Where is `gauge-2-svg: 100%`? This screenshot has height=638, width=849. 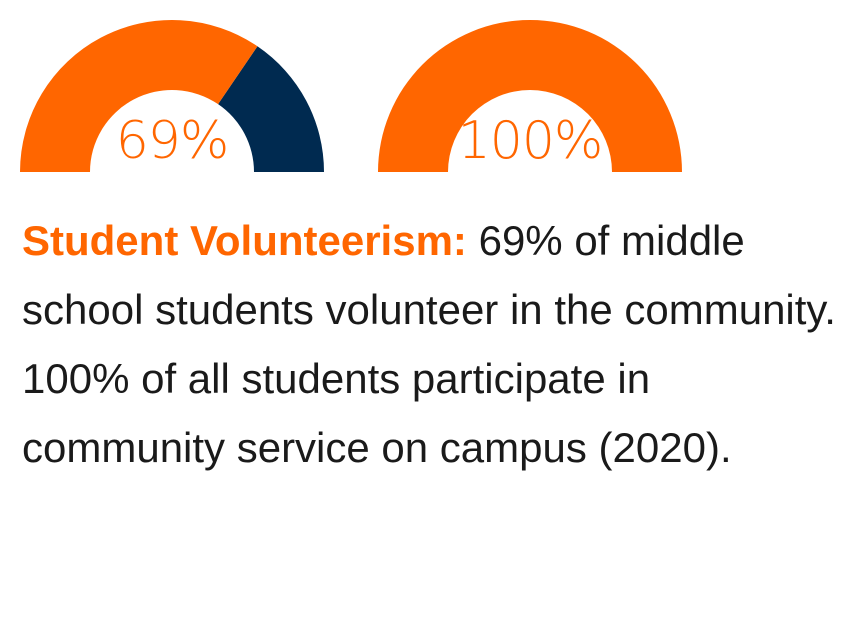 gauge-2-svg: 100% is located at coordinates (530, 96).